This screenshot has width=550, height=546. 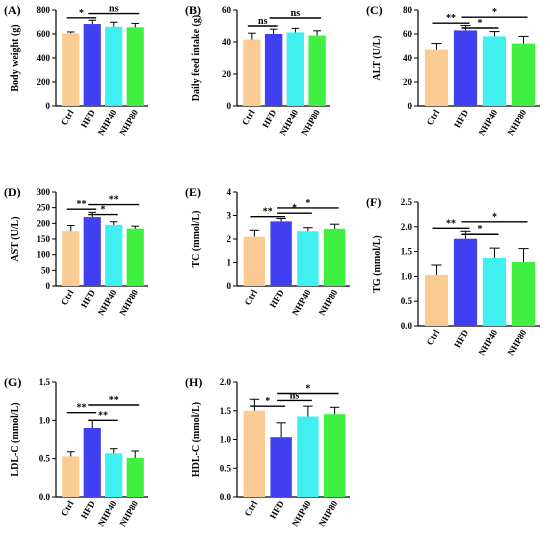 What do you see at coordinates (196, 439) in the screenshot?
I see `y-axis-title: HDL-C (mmol/L)` at bounding box center [196, 439].